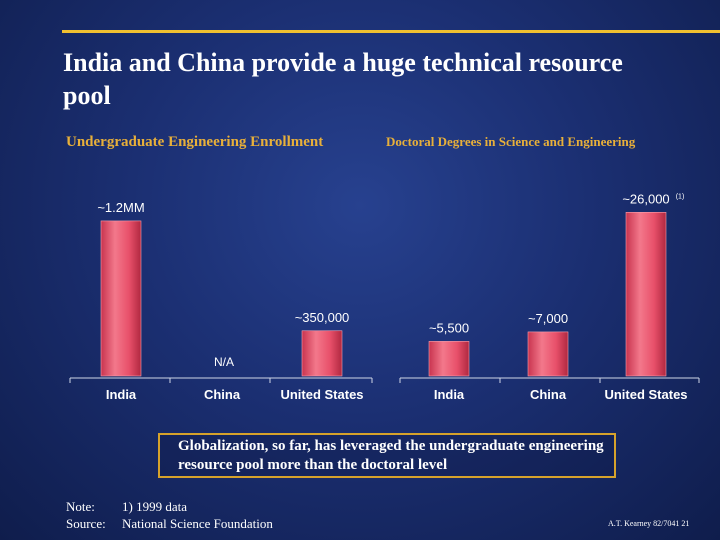 The width and height of the screenshot is (720, 540). What do you see at coordinates (121, 394) in the screenshot?
I see `category-label-0-0: India` at bounding box center [121, 394].